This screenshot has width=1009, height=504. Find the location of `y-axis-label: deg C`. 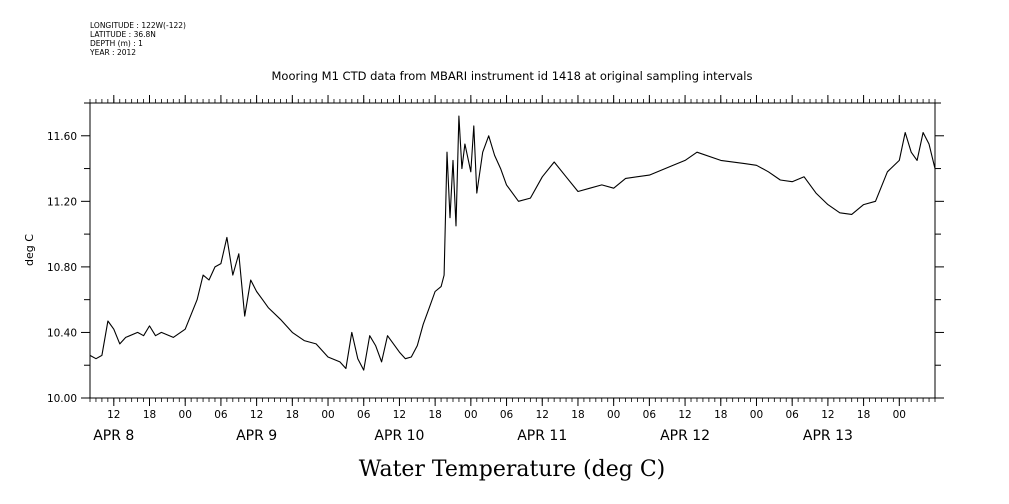

y-axis-label: deg C is located at coordinates (29, 250).